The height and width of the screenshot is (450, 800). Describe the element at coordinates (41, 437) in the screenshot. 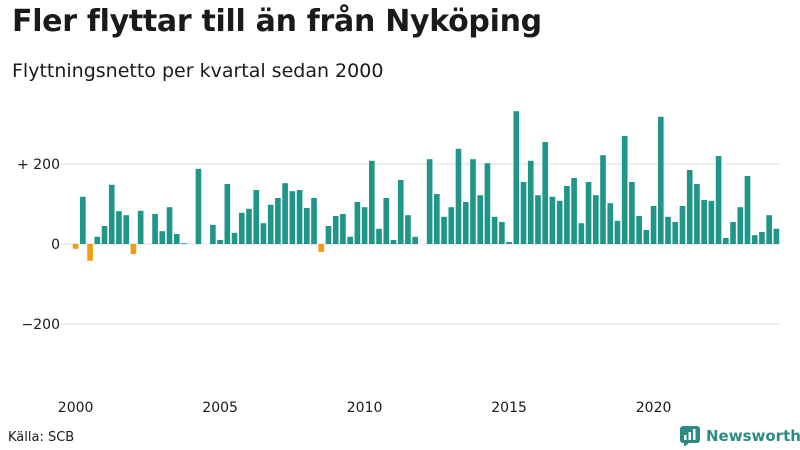

I see `source-note: Källa: SCB` at that location.